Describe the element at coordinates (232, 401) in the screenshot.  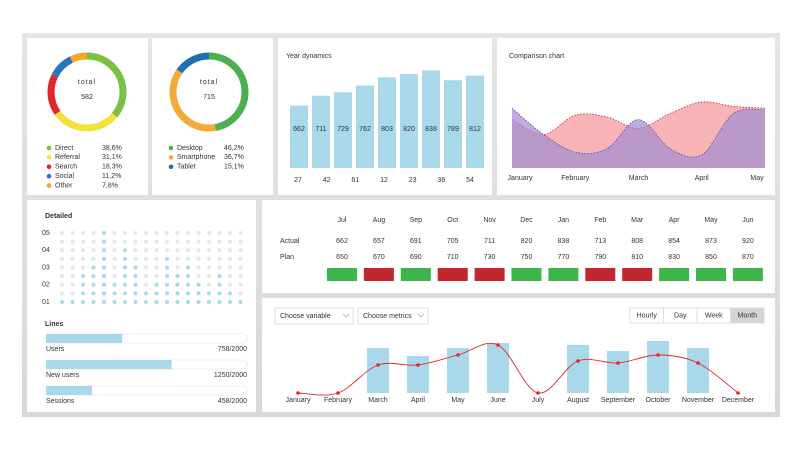
I see `progress-value: 458/2000` at that location.